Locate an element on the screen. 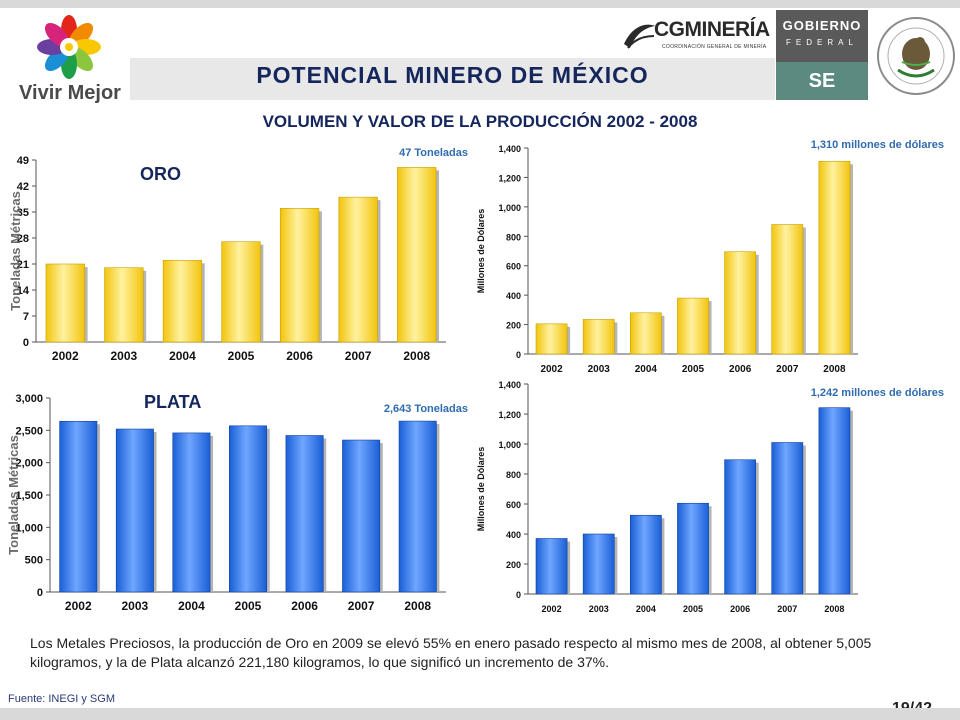  y-tick-label: 49 is located at coordinates (23, 161).